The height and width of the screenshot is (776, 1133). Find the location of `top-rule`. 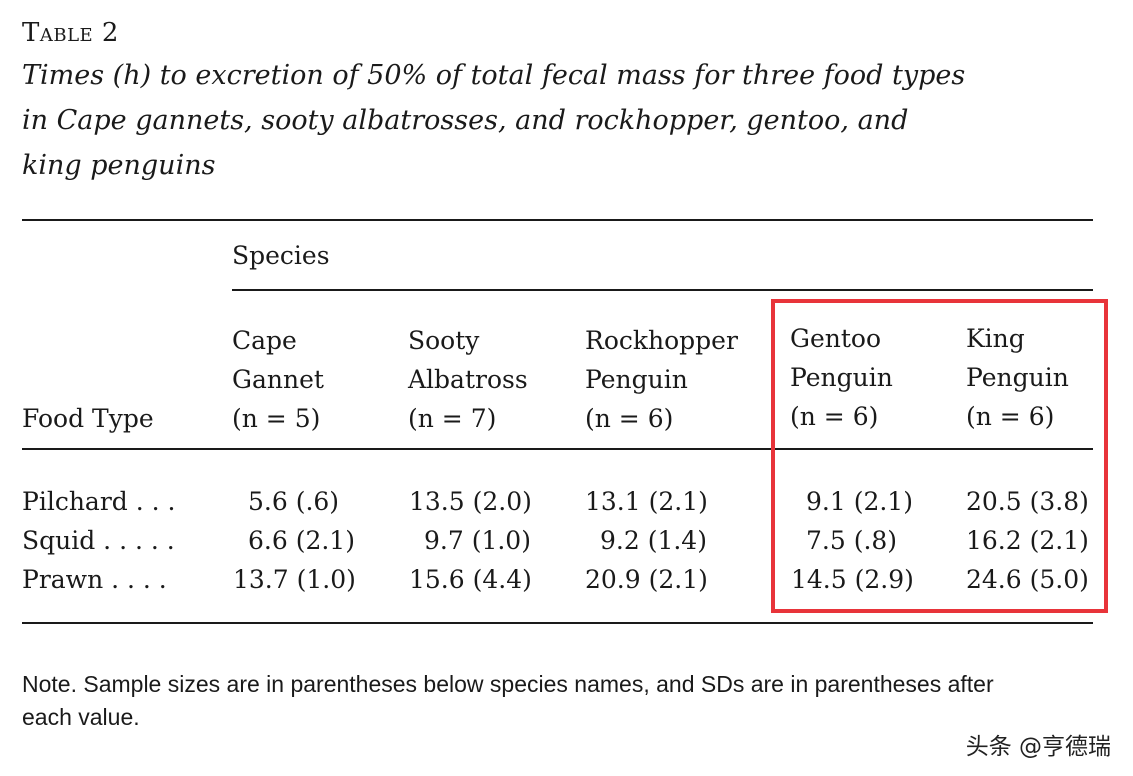

top-rule is located at coordinates (557, 220).